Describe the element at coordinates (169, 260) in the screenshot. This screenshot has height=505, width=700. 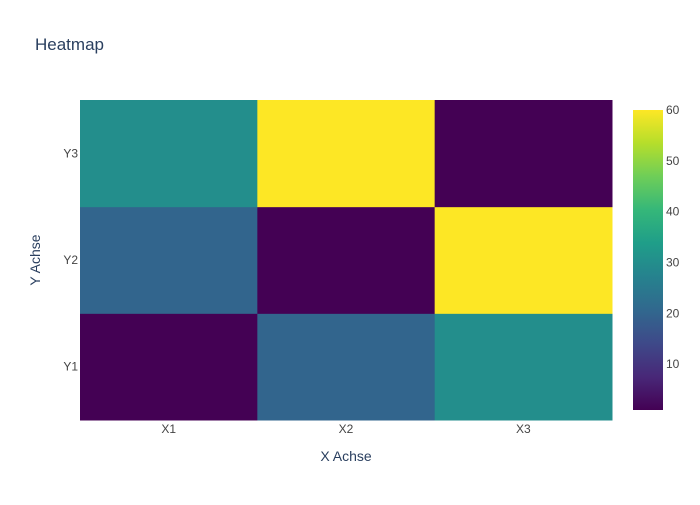
I see `heatmap-cell-X1-Y2` at that location.